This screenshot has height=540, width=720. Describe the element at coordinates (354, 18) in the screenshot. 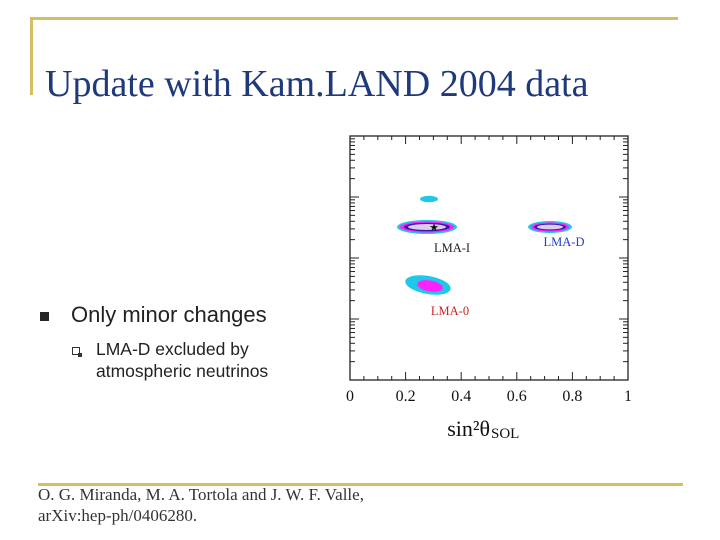

I see `top-frame-line` at that location.